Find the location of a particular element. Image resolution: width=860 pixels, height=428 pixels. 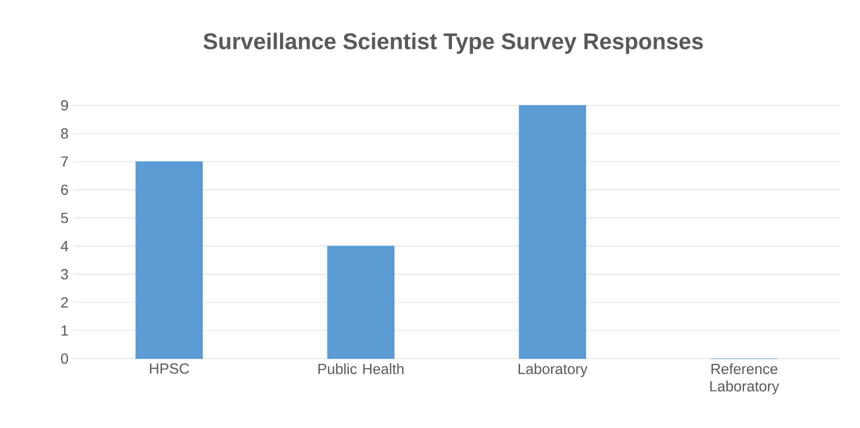

chart-title: Surveillance Scientist Type Survey Responses is located at coordinates (453, 43).